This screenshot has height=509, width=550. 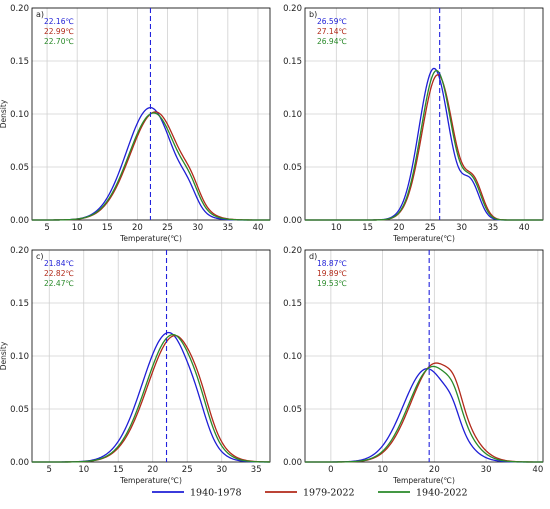 I want to click on stat-label: 22.82℃, so click(x=59, y=273).